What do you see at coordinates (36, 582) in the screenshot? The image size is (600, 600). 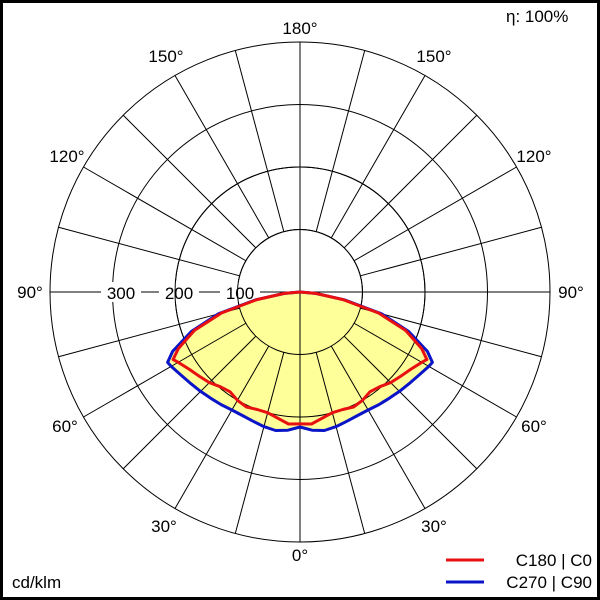 I see `unit-label: cd/klm` at bounding box center [36, 582].